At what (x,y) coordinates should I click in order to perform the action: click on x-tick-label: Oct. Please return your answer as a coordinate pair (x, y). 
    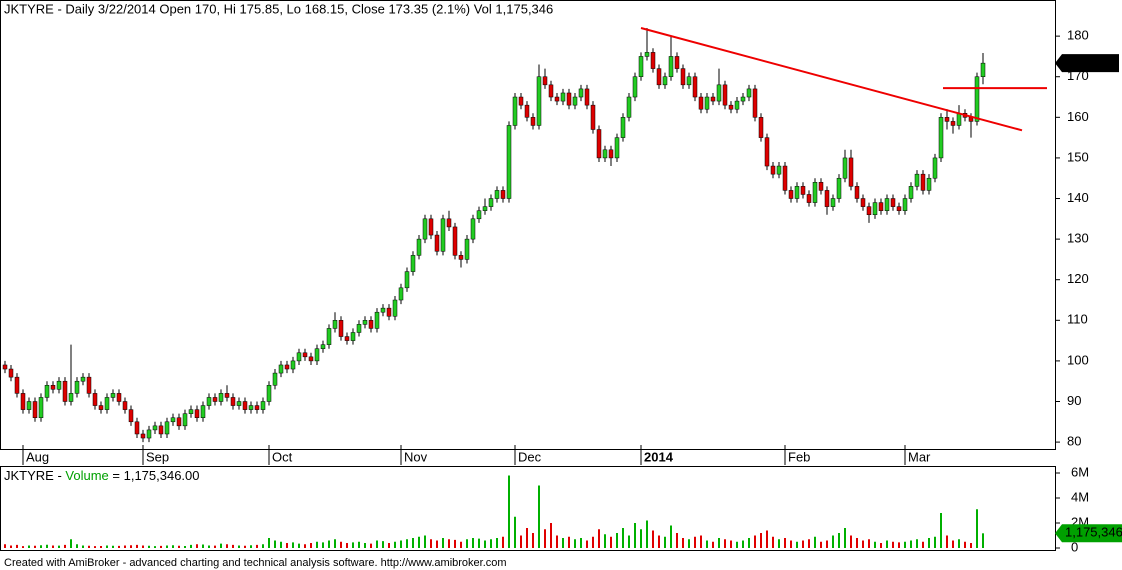
    Looking at the image, I should click on (282, 456).